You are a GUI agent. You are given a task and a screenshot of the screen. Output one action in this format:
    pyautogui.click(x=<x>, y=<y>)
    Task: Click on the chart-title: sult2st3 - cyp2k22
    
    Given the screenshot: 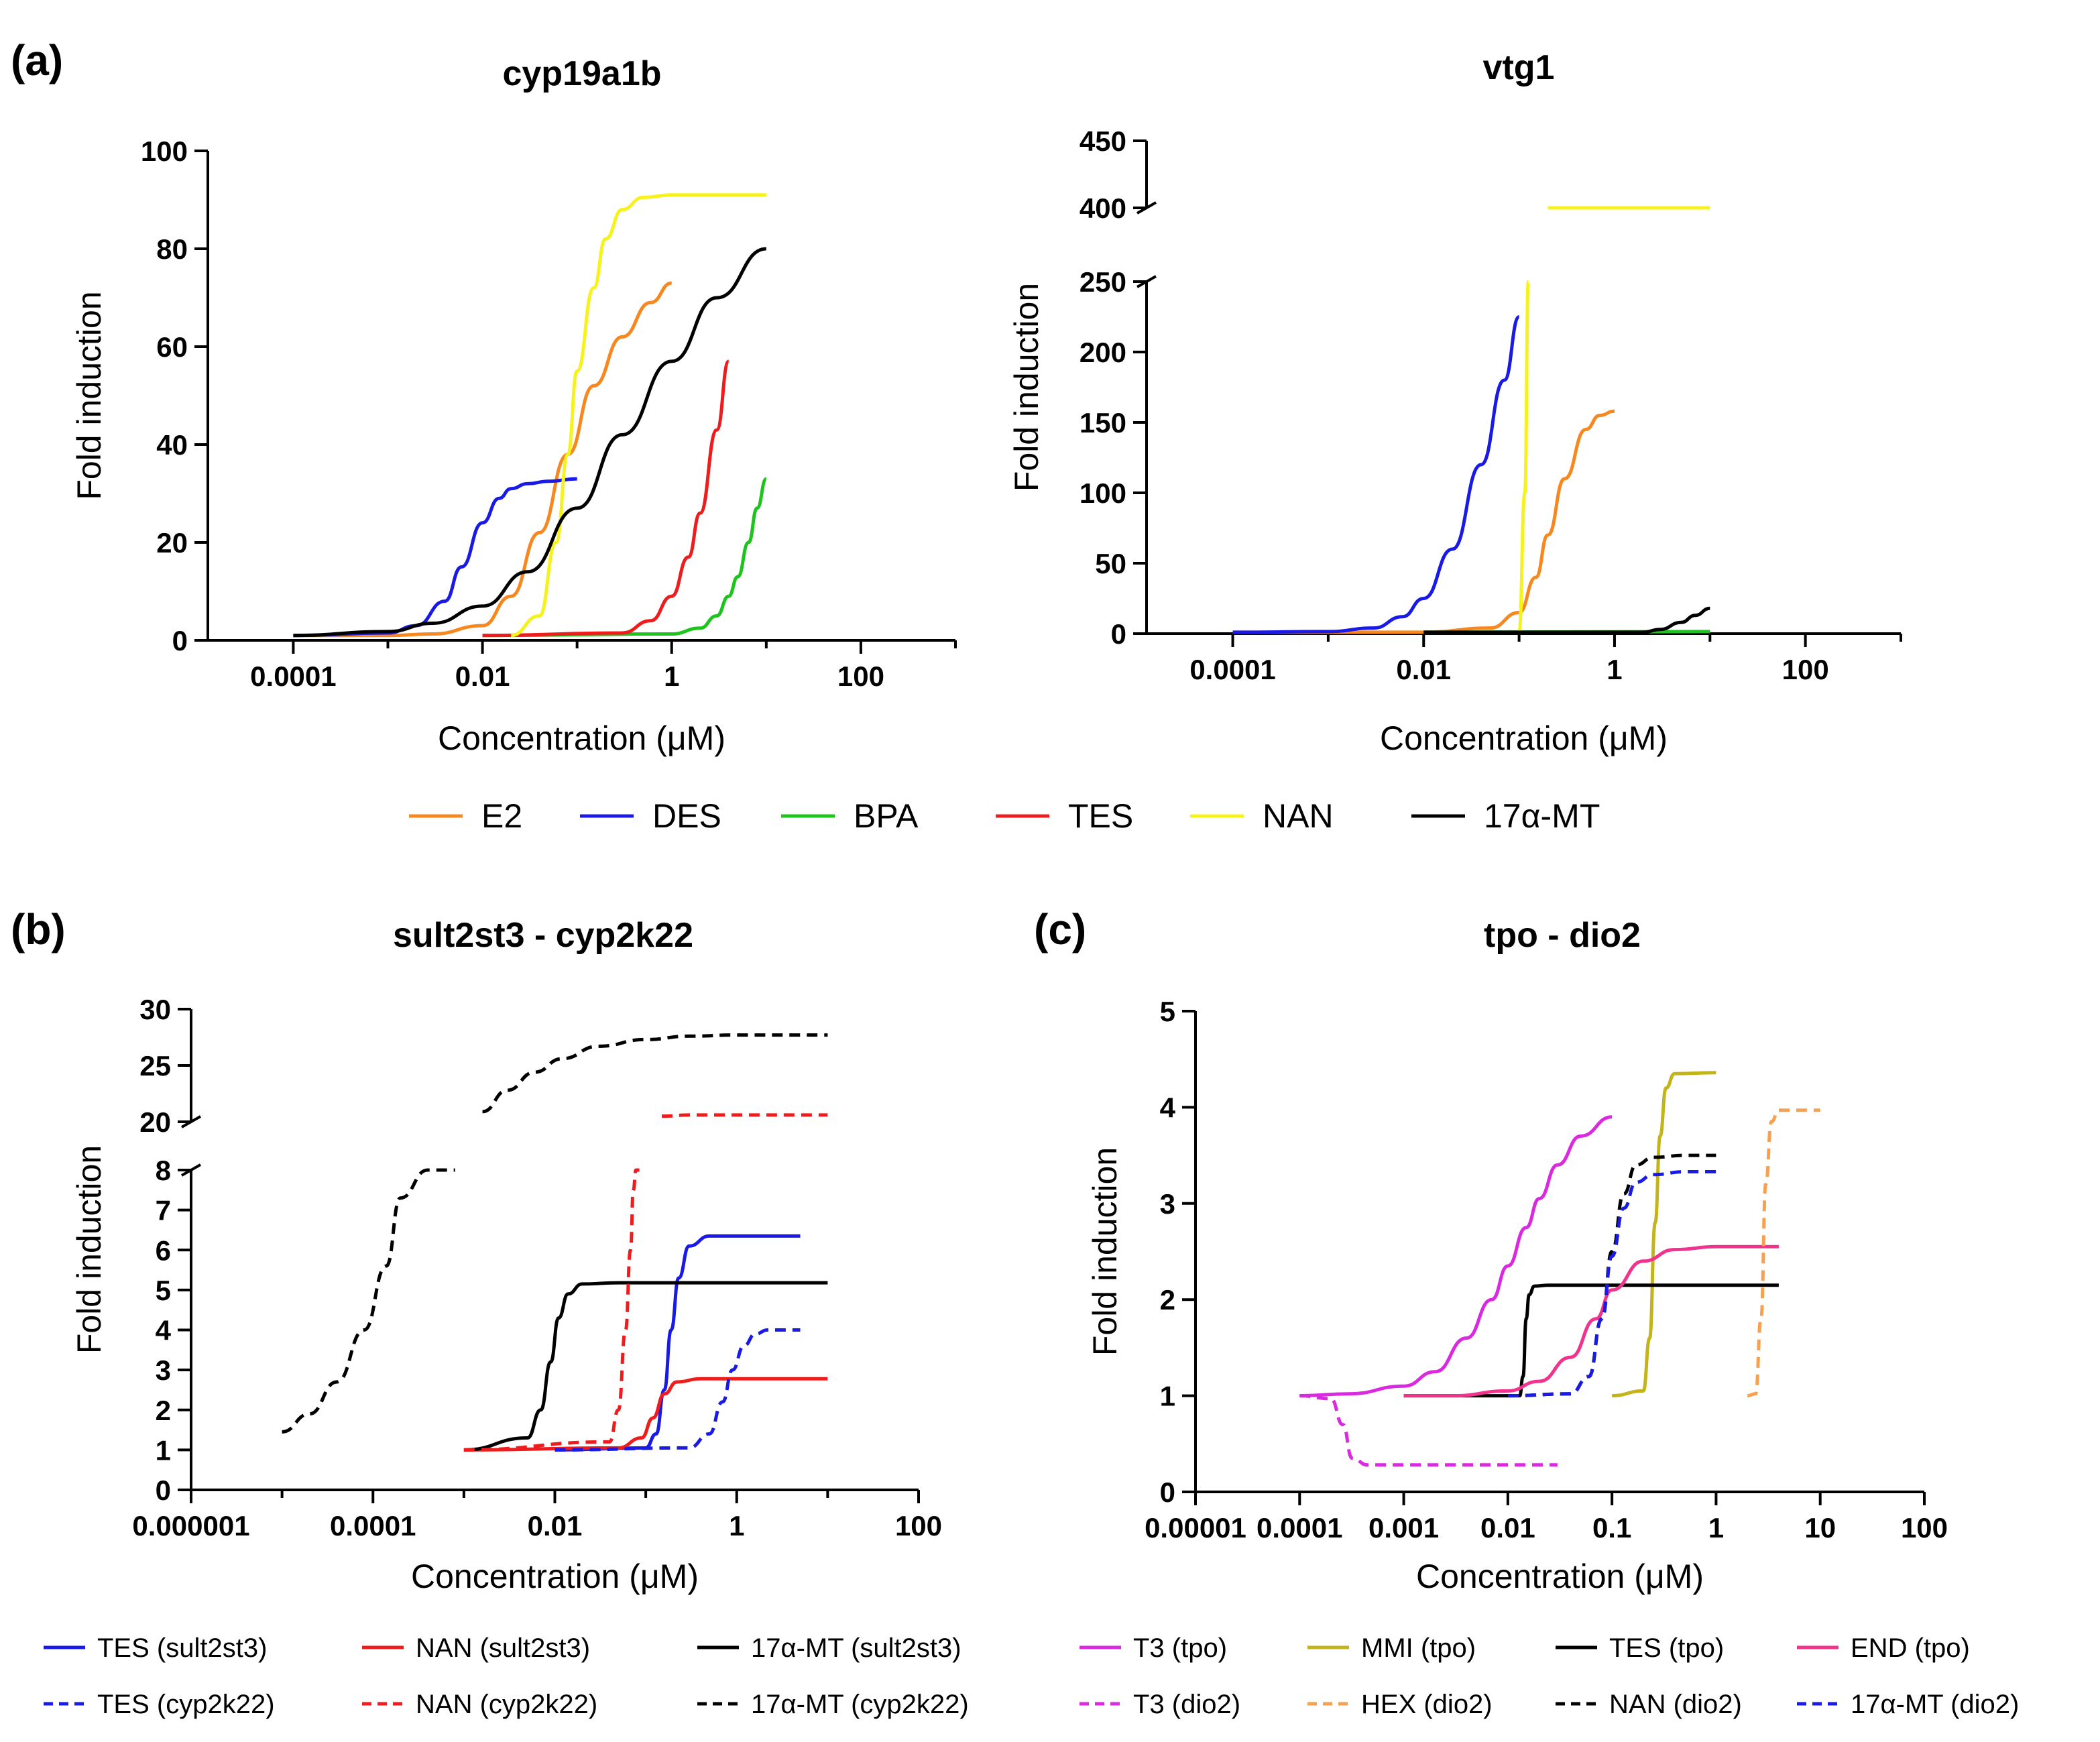 What is the action you would take?
    pyautogui.click(x=543, y=935)
    